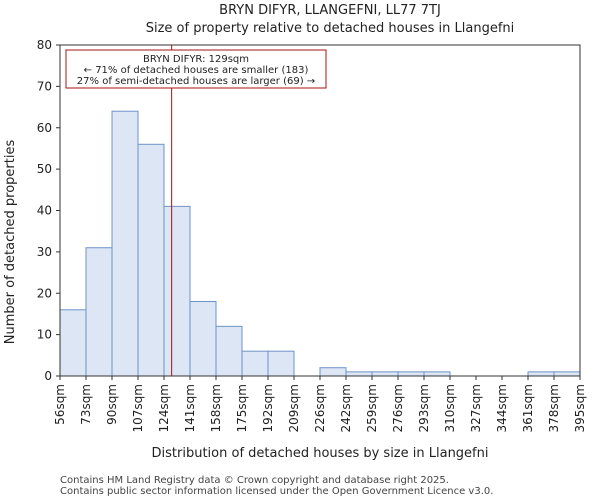 This screenshot has height=500, width=600. I want to click on bar-124sqm, so click(177, 291).